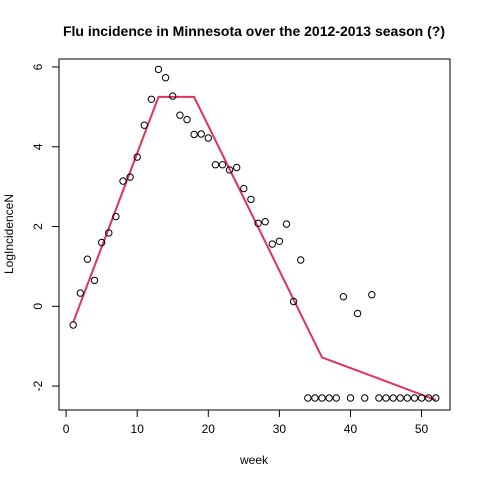  I want to click on x-tick-label: 0, so click(66, 429).